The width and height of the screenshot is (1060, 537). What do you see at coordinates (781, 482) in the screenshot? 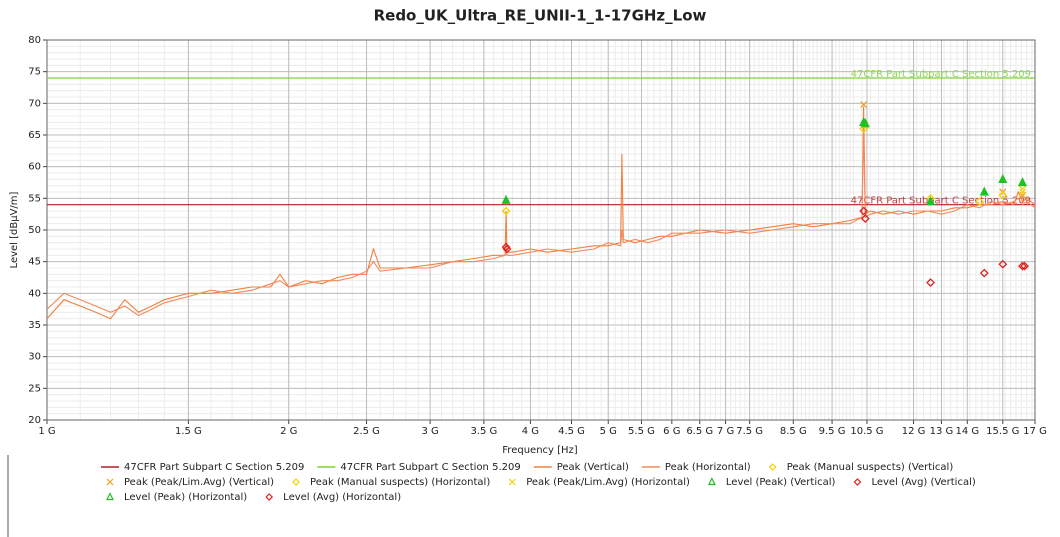
I see `legend-label: Level (Peak) (Vertical)` at bounding box center [781, 482].